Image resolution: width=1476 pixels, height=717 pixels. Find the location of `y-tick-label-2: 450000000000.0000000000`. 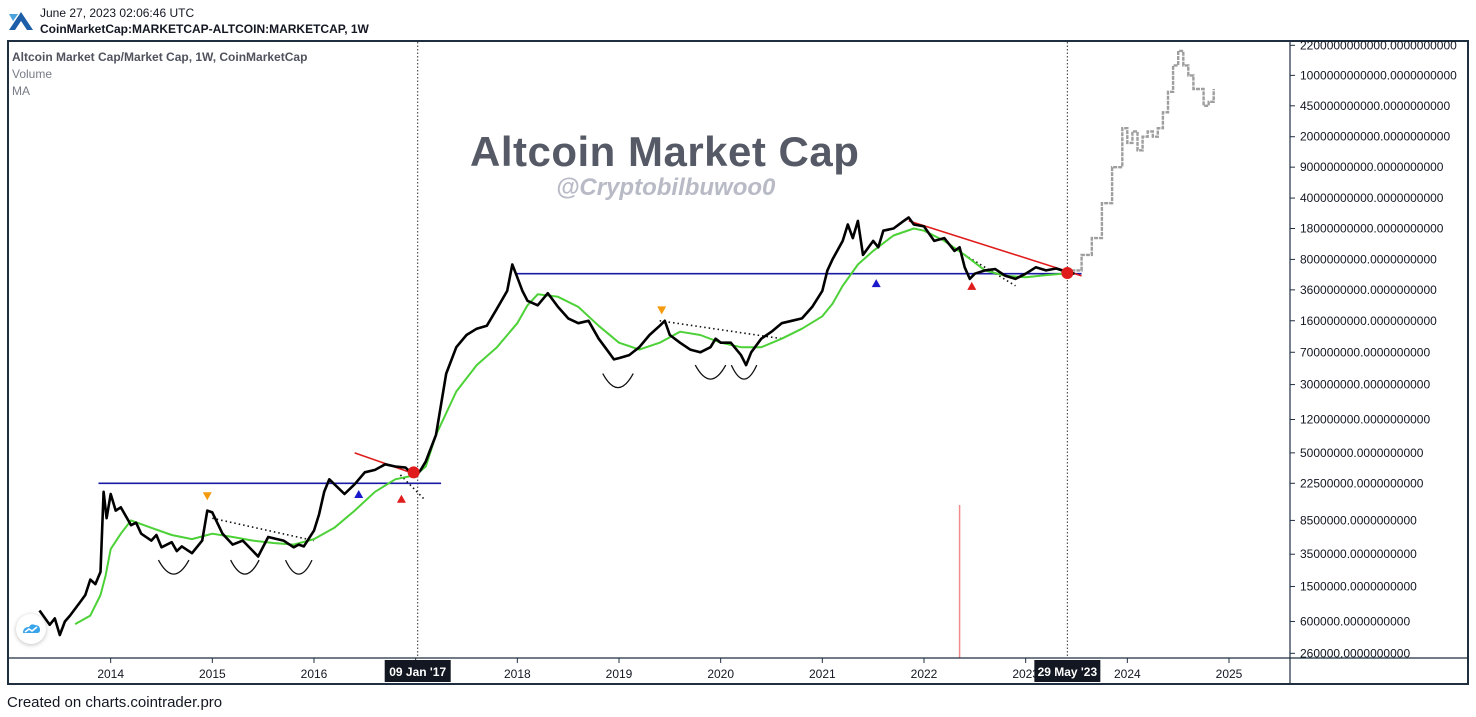

y-tick-label-2: 450000000000.0000000000 is located at coordinates (1375, 106).